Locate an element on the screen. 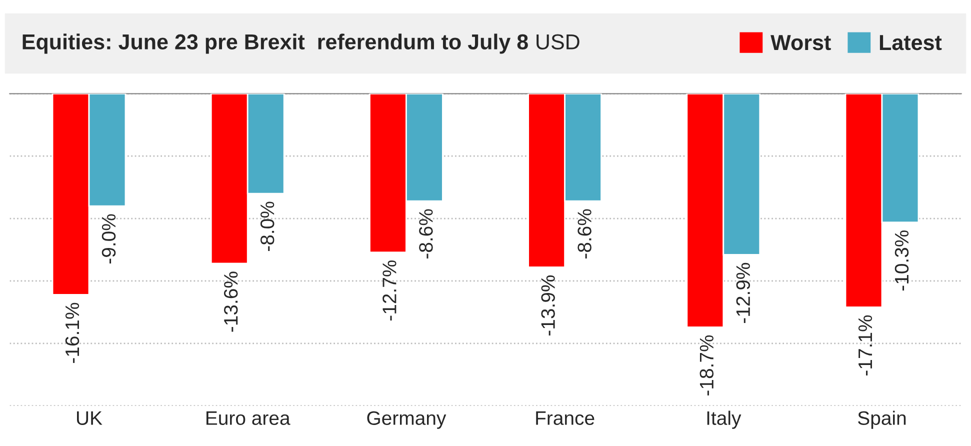 This screenshot has width=971, height=446. data-label: -13.9% is located at coordinates (548, 305).